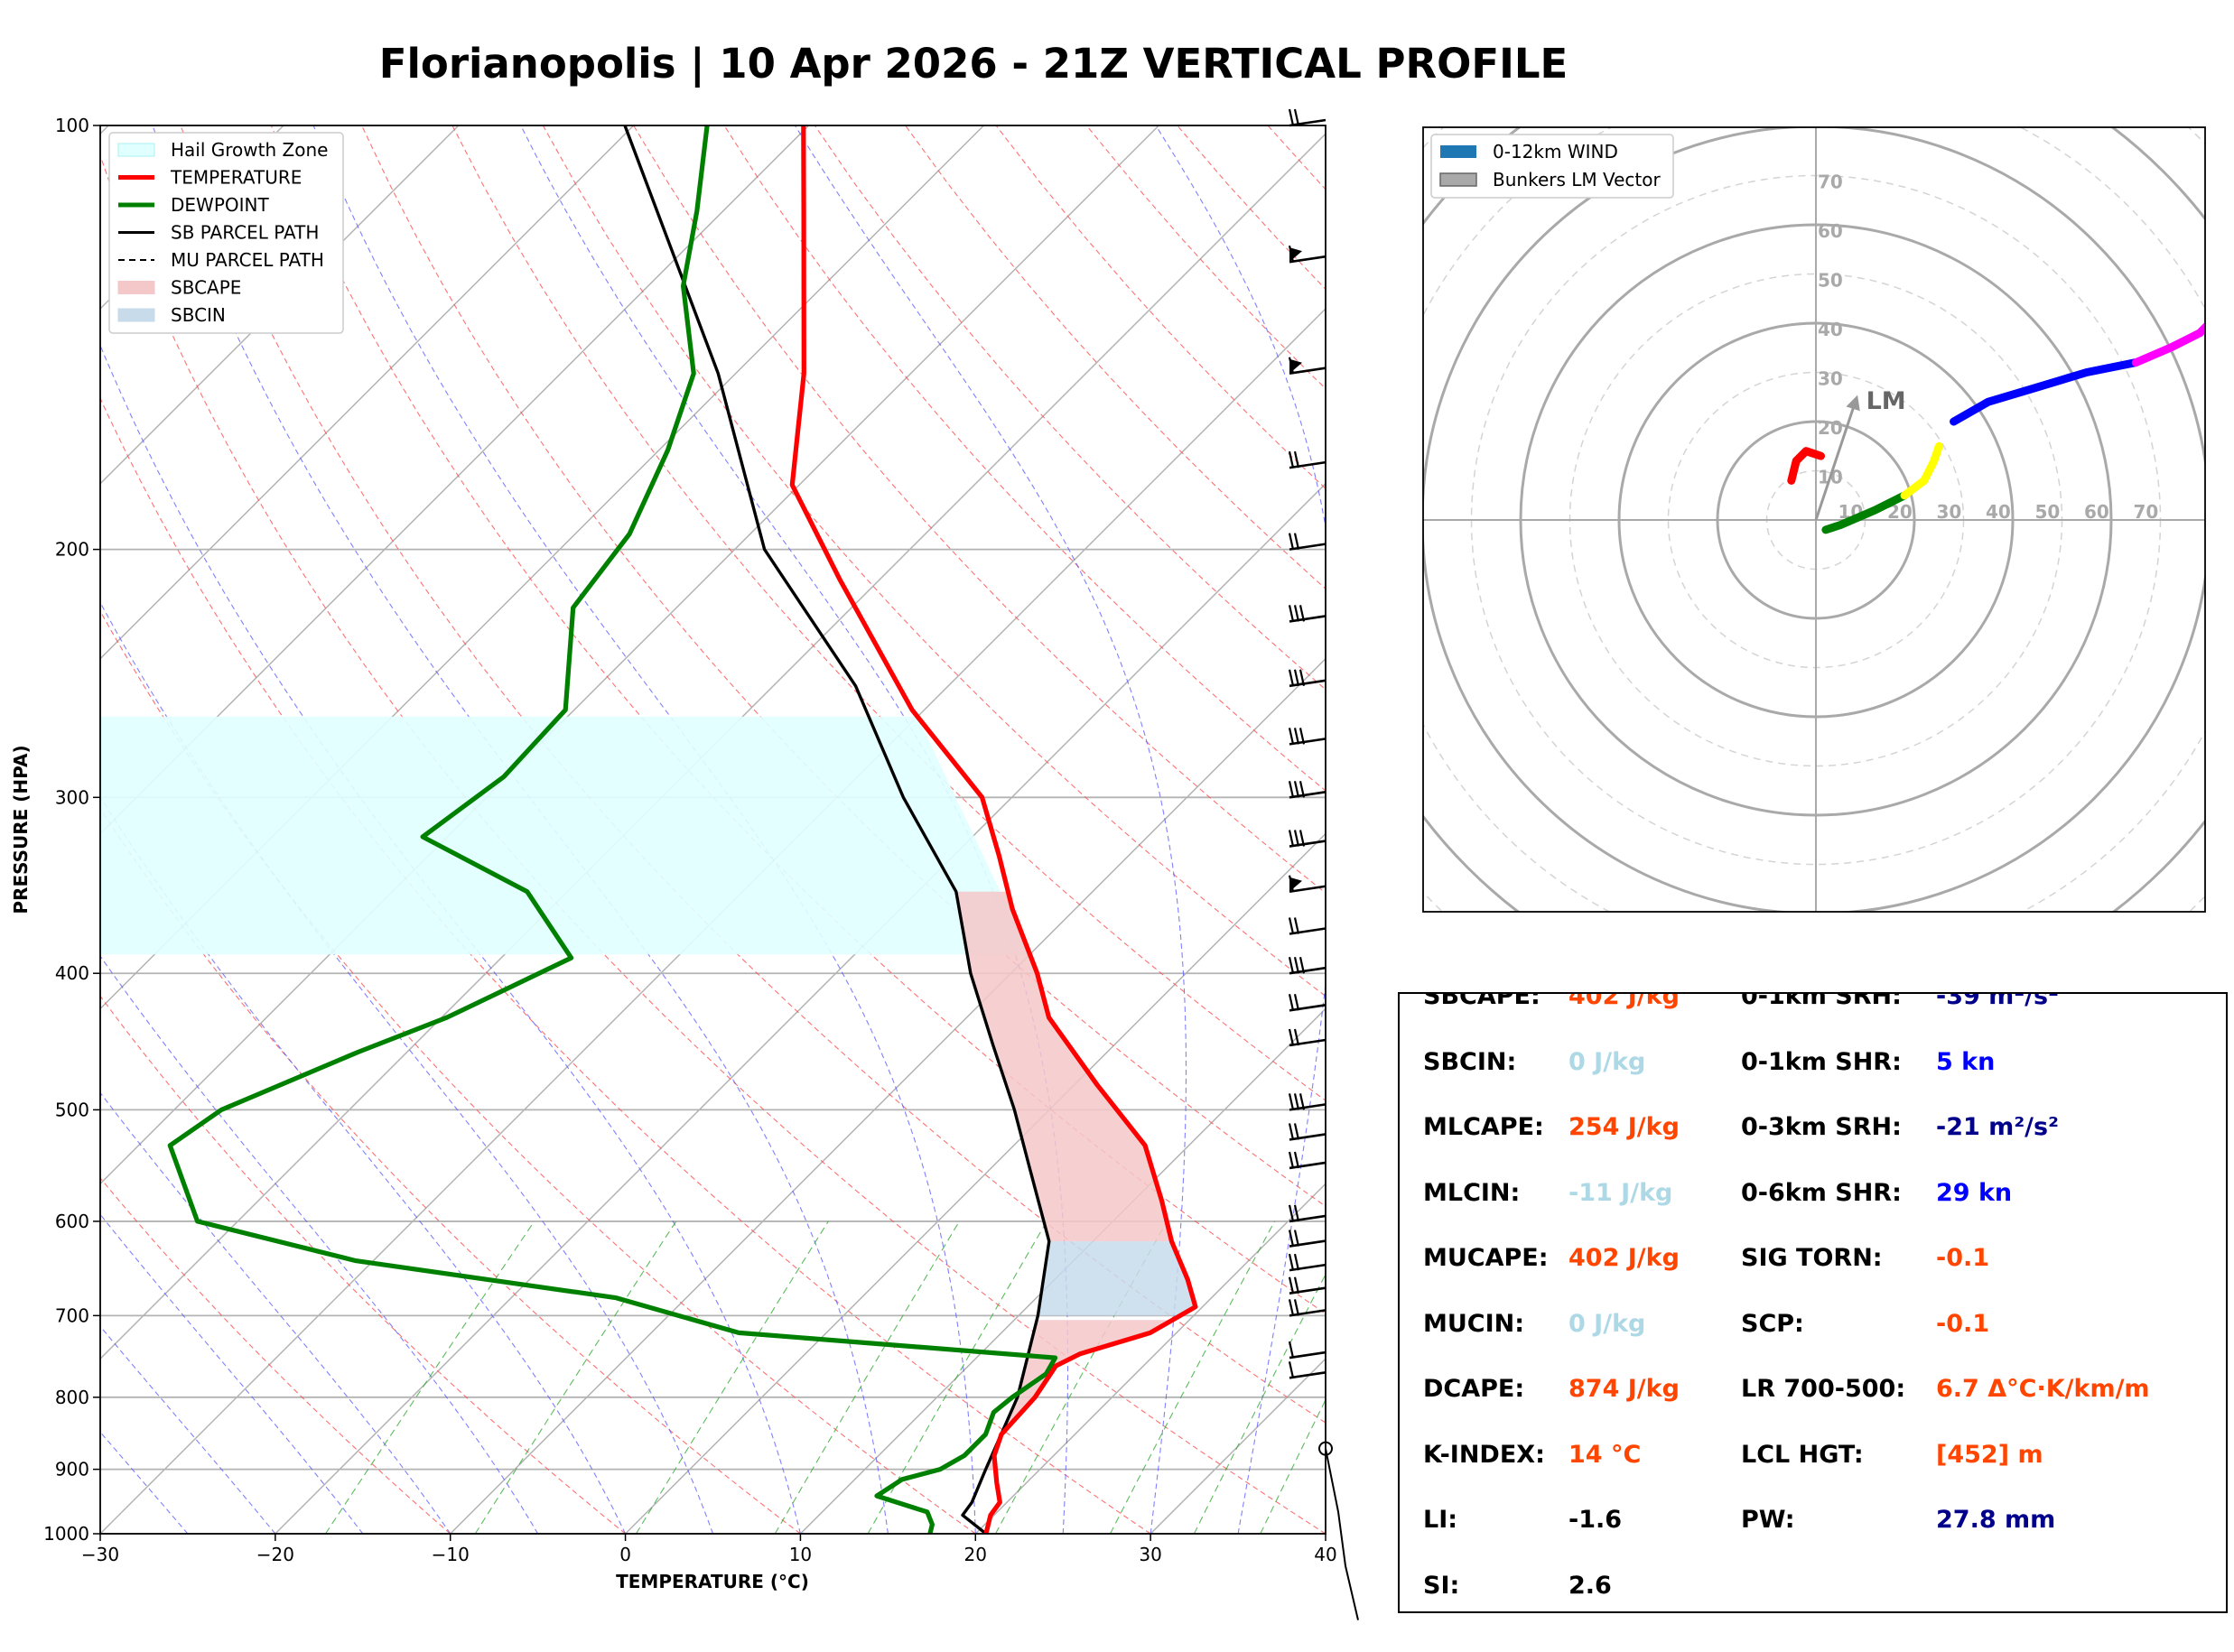  What do you see at coordinates (100, 1554) in the screenshot?
I see `x-tick-label: −30` at bounding box center [100, 1554].